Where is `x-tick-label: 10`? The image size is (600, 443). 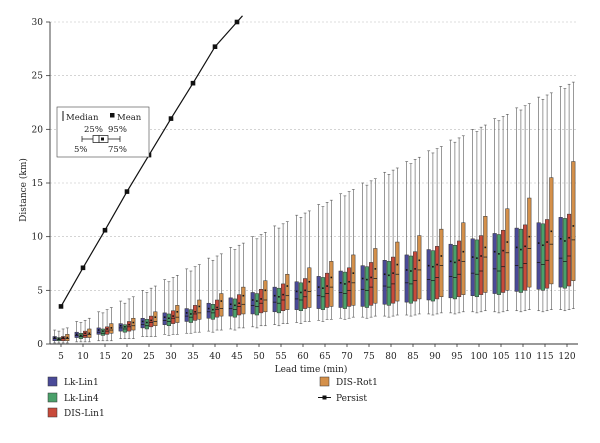
x-tick-label: 10 is located at coordinates (83, 357).